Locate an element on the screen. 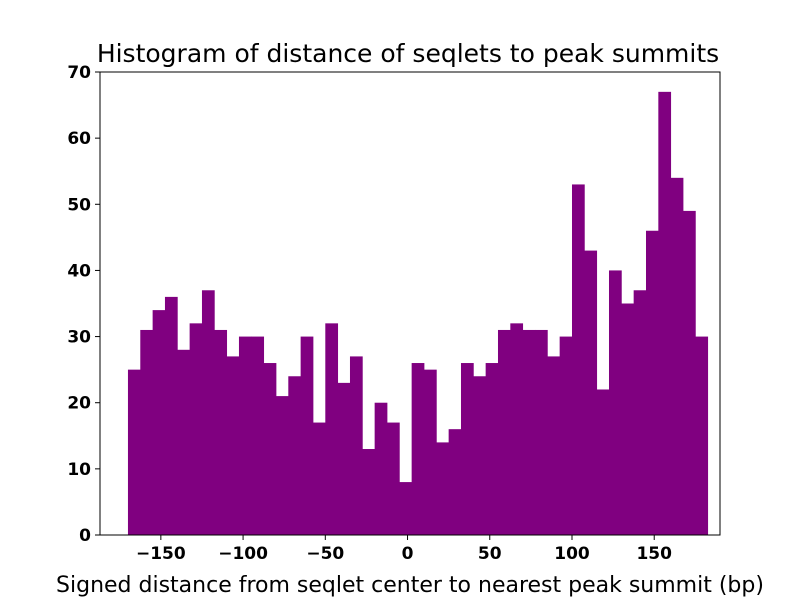 This screenshot has height=600, width=800. y-tick-label: 20 is located at coordinates (79, 404).